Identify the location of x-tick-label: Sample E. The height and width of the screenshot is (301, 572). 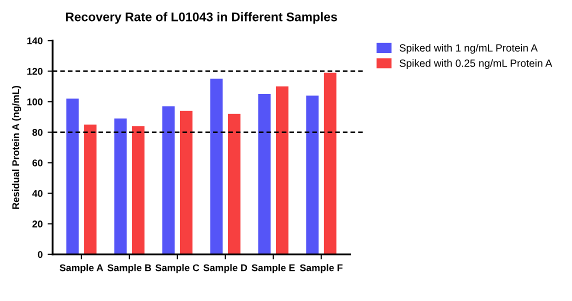
(273, 269).